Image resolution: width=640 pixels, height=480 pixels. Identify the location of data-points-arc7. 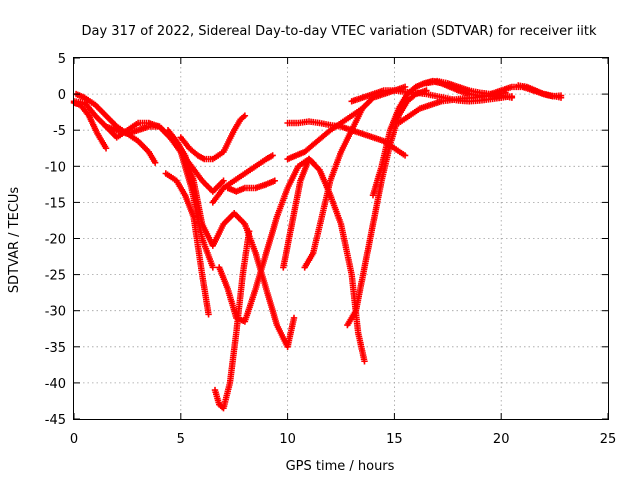
(213, 137).